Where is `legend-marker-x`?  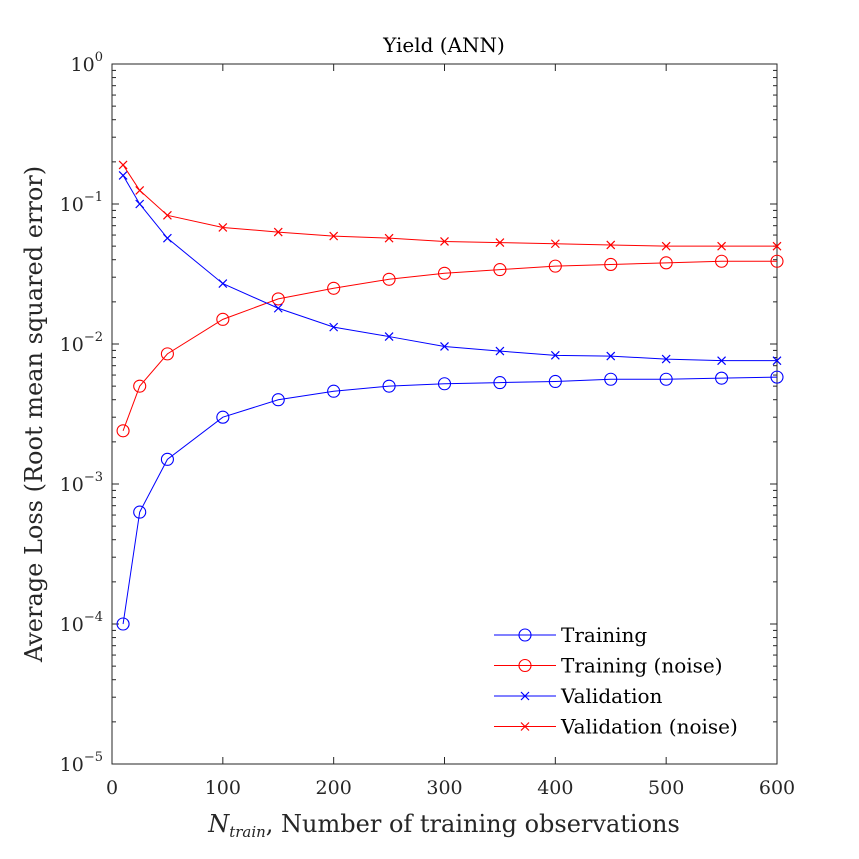 legend-marker-x is located at coordinates (525, 726).